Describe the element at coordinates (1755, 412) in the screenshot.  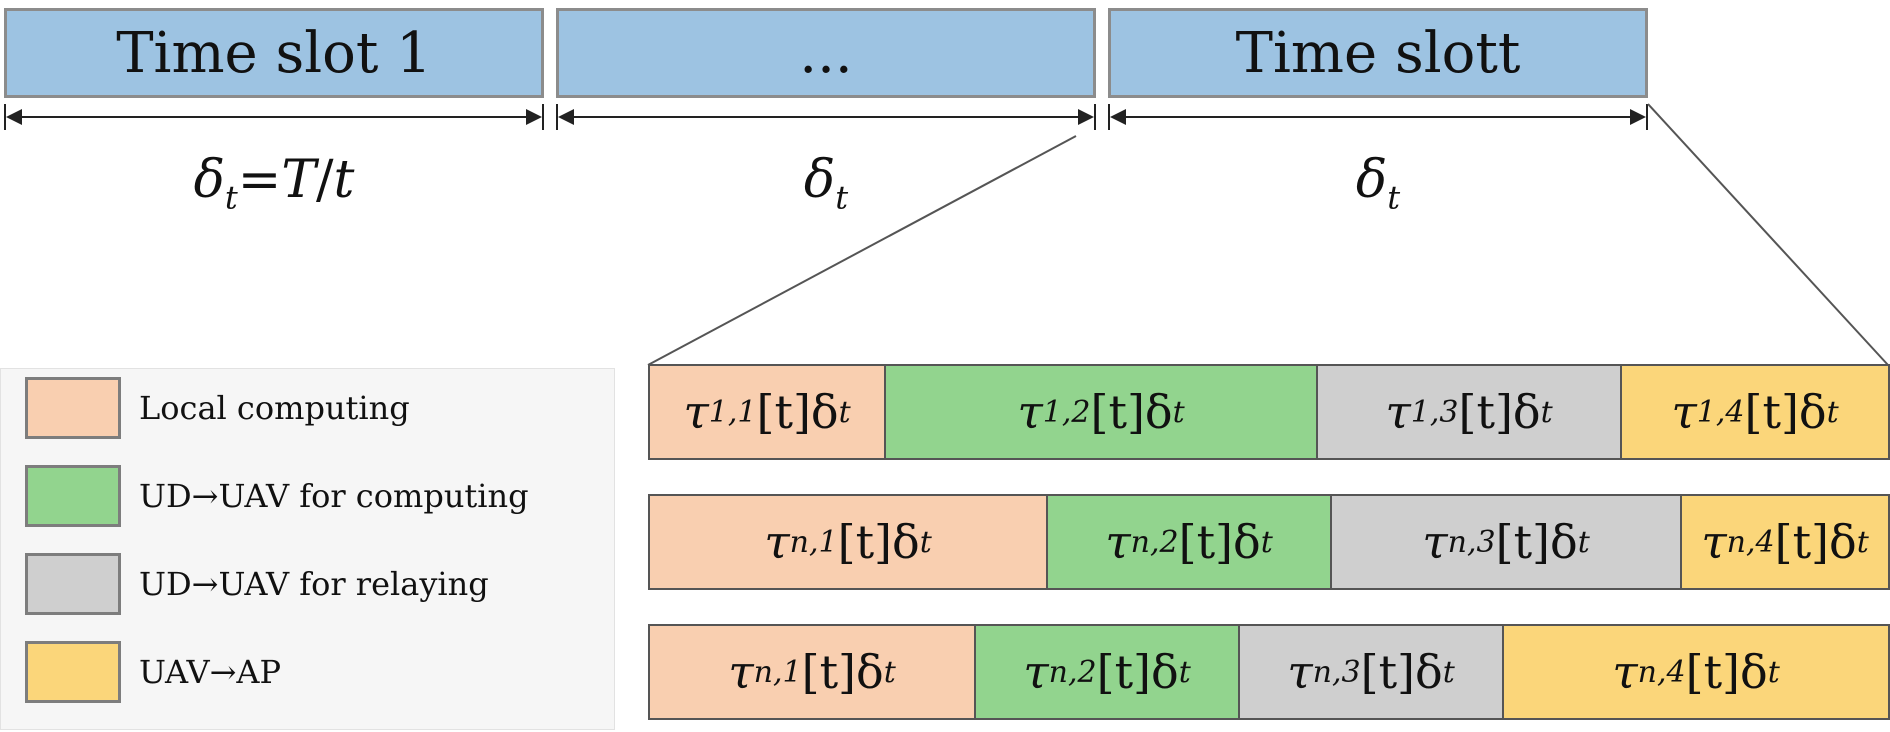
I see `segment-uav-ap: τ 1,4 [t]δ t` at that location.